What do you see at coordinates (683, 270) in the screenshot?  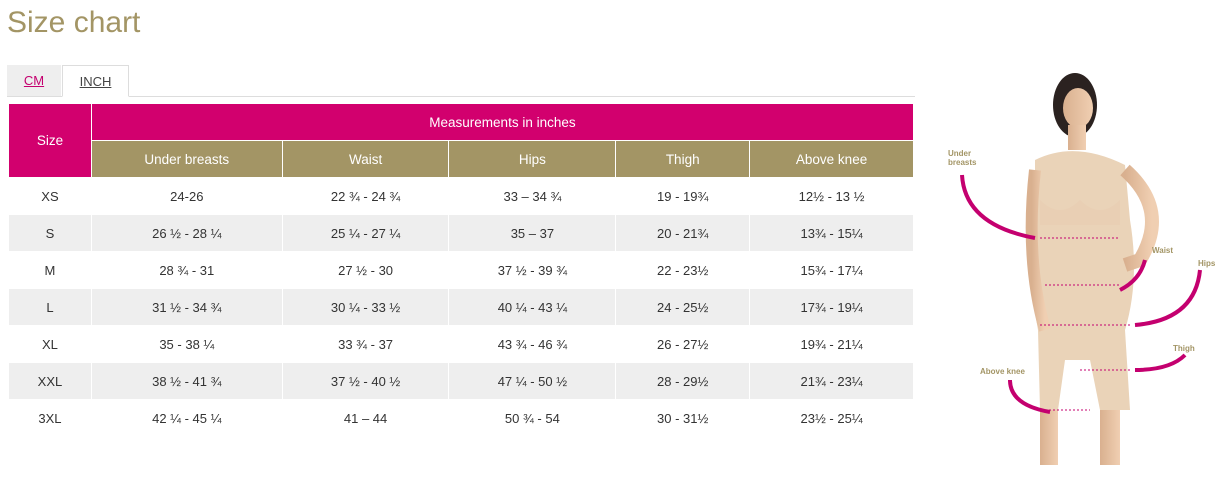 I see `measurement-cell: 22 - 23½` at bounding box center [683, 270].